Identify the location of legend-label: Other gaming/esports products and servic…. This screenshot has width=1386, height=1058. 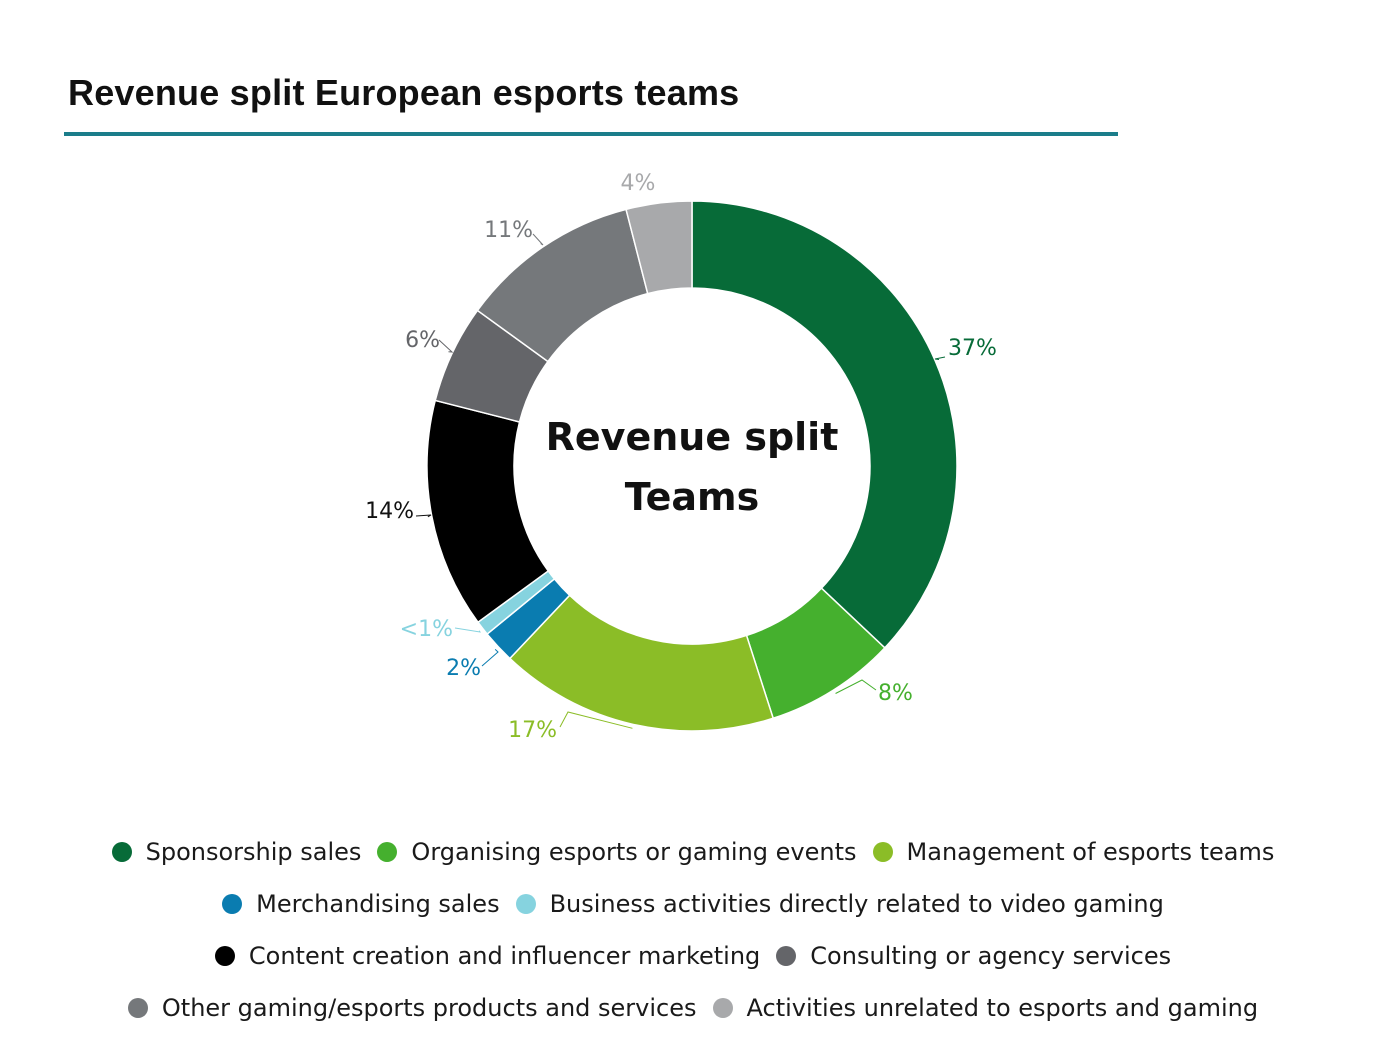
(429, 1008).